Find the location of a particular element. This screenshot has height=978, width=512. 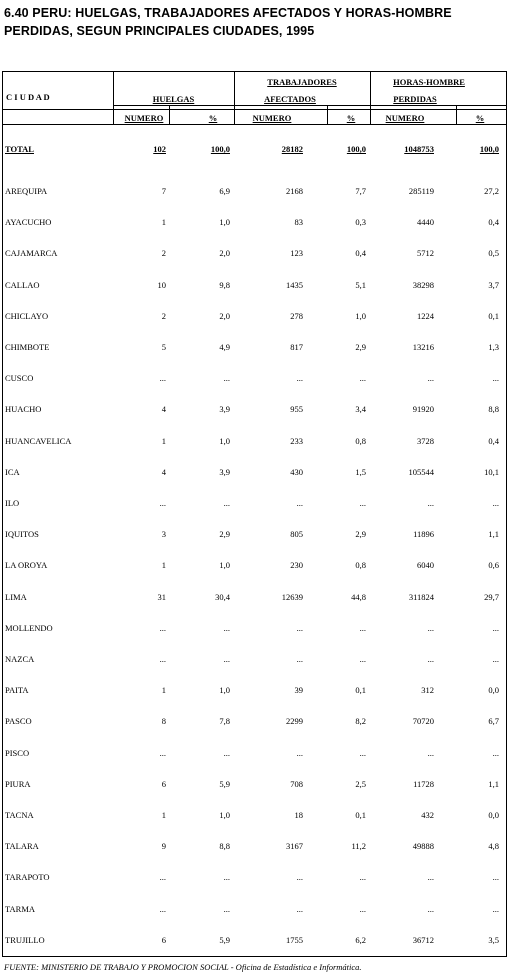

cell-trabajadores-pct: 1,0 is located at coordinates (360, 315).